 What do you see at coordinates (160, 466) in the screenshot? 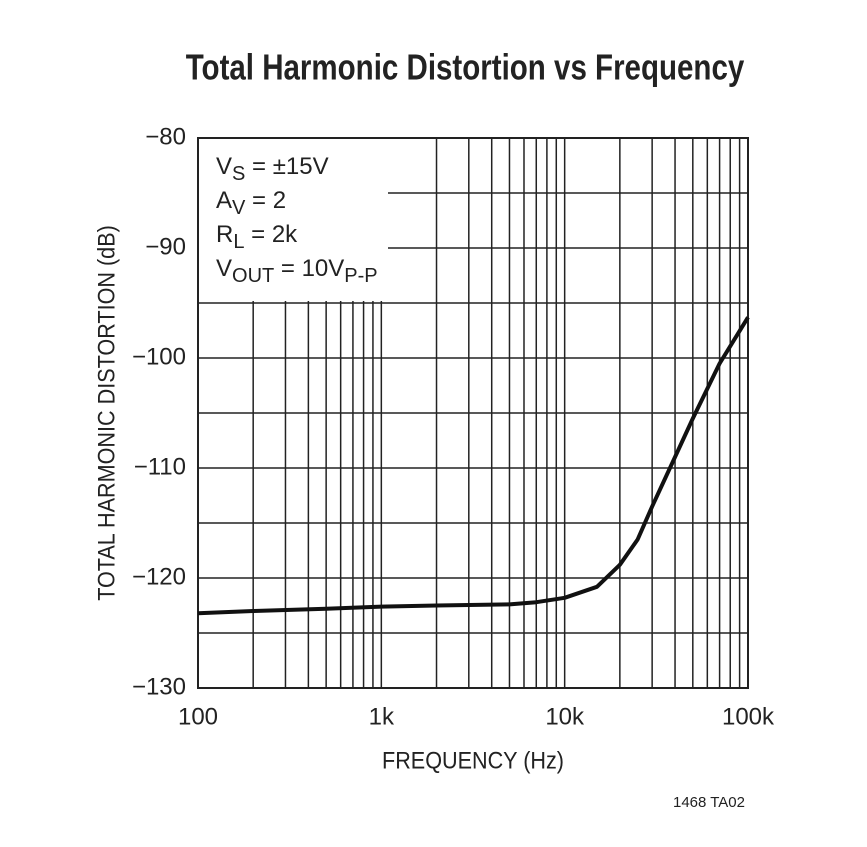
I see `y-tick-label: −110` at bounding box center [160, 466].